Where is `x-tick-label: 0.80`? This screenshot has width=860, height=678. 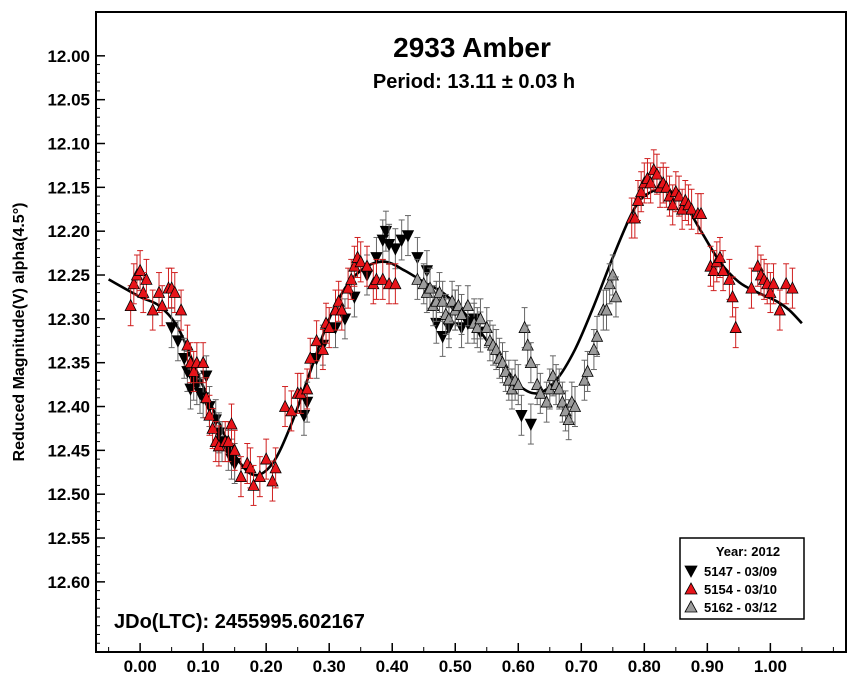 x-tick-label: 0.80 is located at coordinates (644, 666).